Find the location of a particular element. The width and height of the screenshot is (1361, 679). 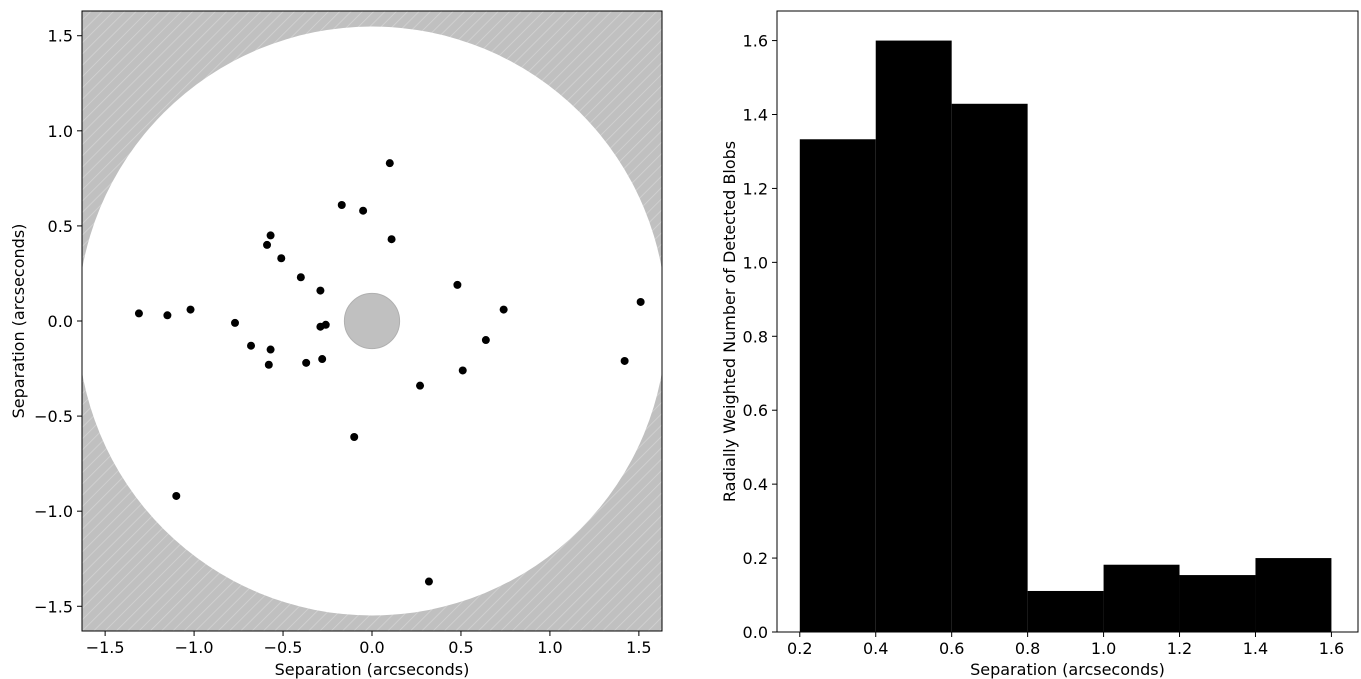

scatter-x-axis-label: Separation (arcseconds) is located at coordinates (372, 669).